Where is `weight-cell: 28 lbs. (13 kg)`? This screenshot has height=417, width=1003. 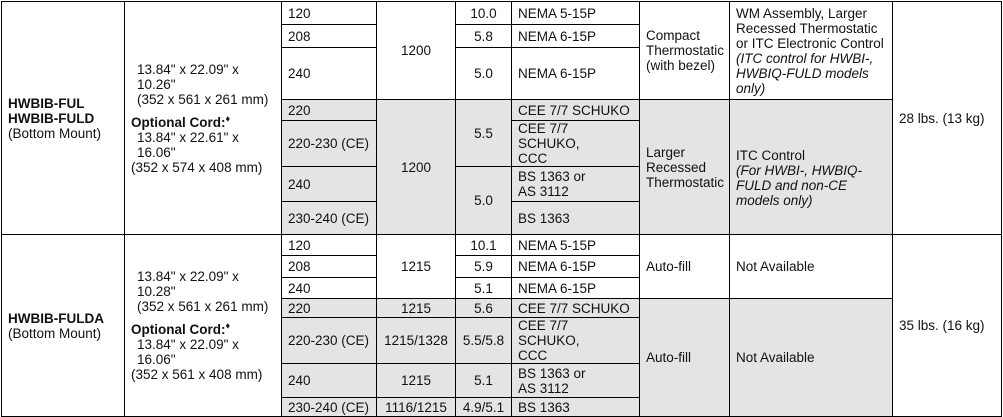
weight-cell: 28 lbs. (13 kg) is located at coordinates (947, 118).